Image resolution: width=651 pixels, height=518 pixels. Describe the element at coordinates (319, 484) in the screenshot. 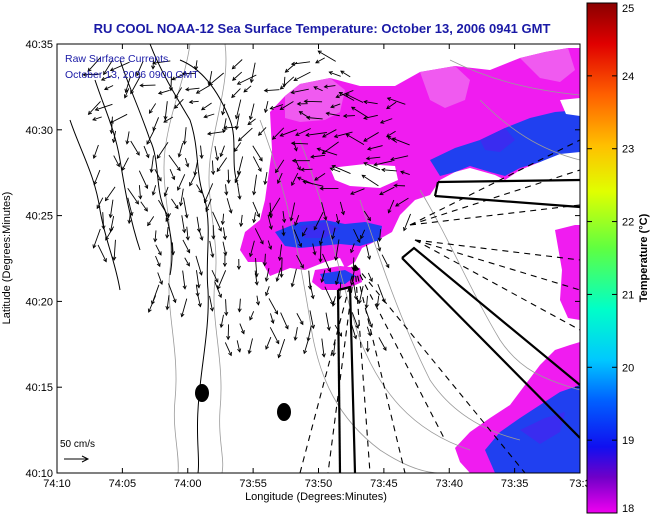

I see `x-tick-label: 73:50` at that location.